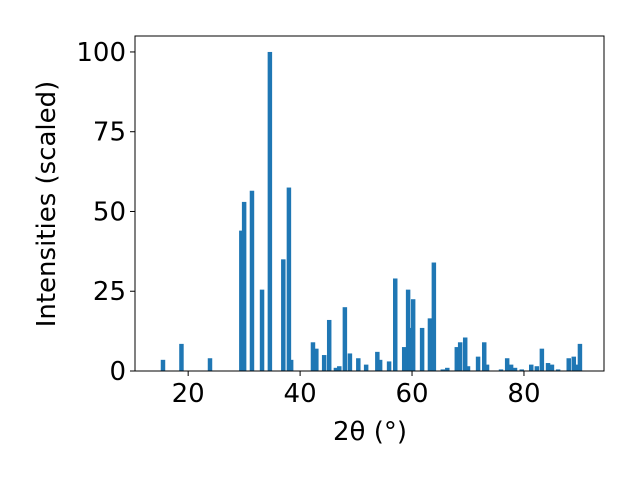 The image size is (640, 480). Describe the element at coordinates (101, 53) in the screenshot. I see `y-tick-label: 100` at that location.